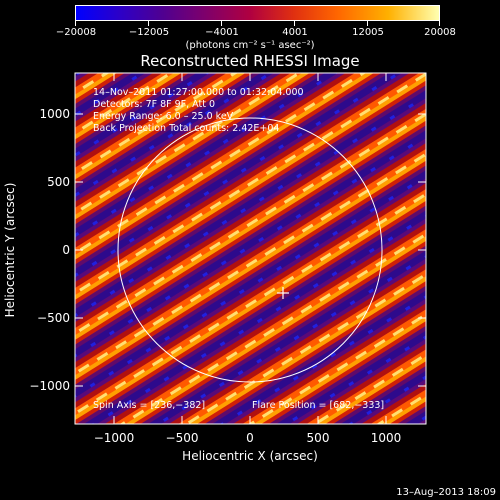 Image resolution: width=500 pixels, height=500 pixels. I want to click on y-tick-label: 1000, so click(54, 114).